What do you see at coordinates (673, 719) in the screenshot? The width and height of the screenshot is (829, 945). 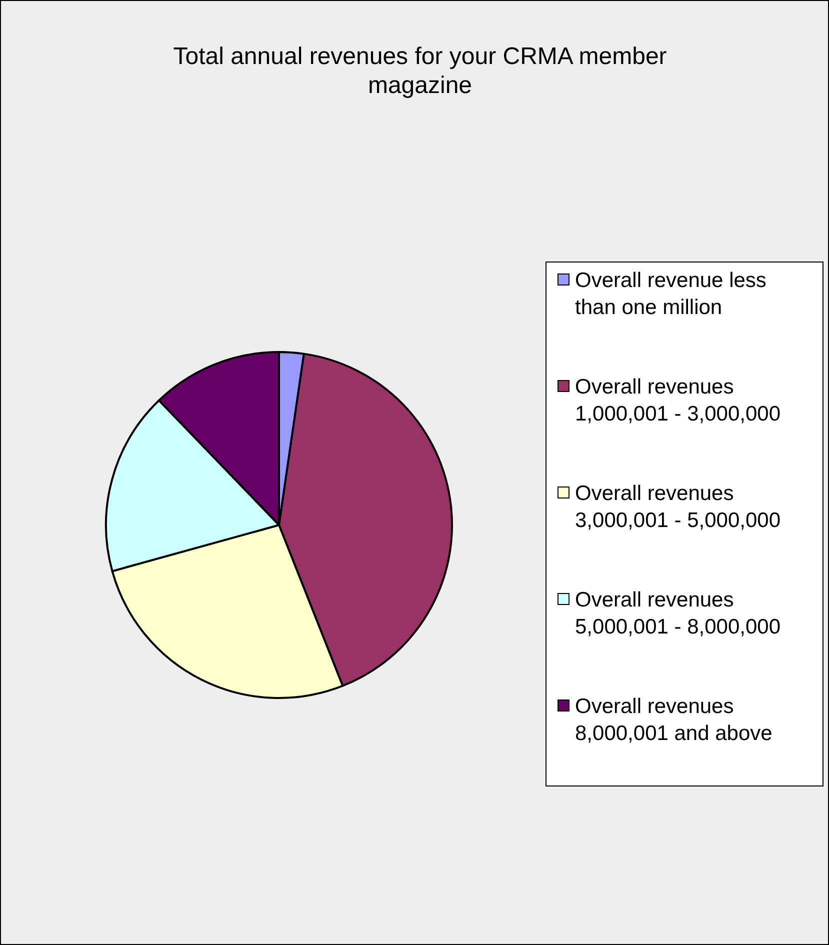 I see `legend-label: Overall revenues 8,000,001 and above` at bounding box center [673, 719].